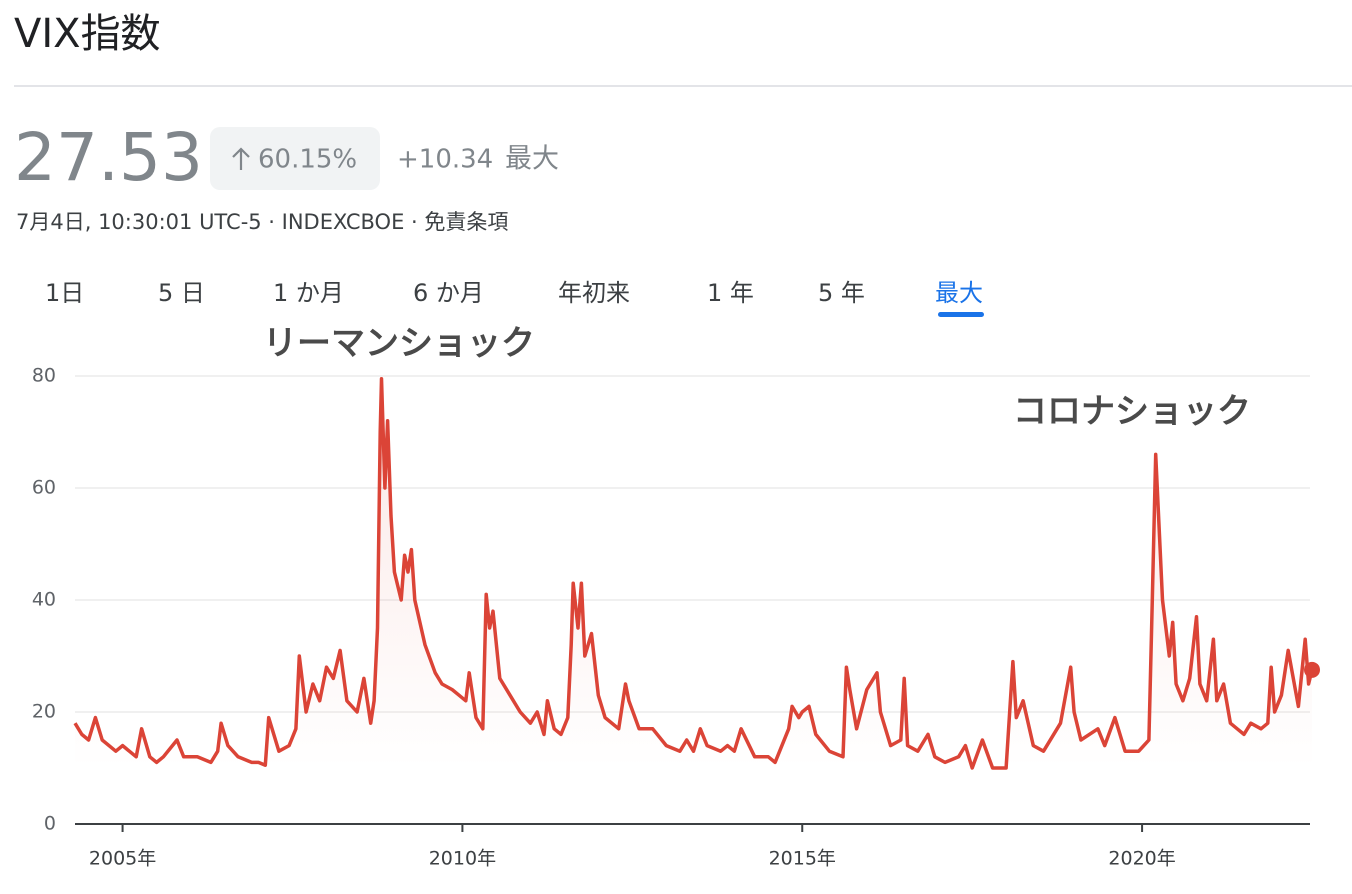  I want to click on range-tab: 1 年, so click(730, 293).